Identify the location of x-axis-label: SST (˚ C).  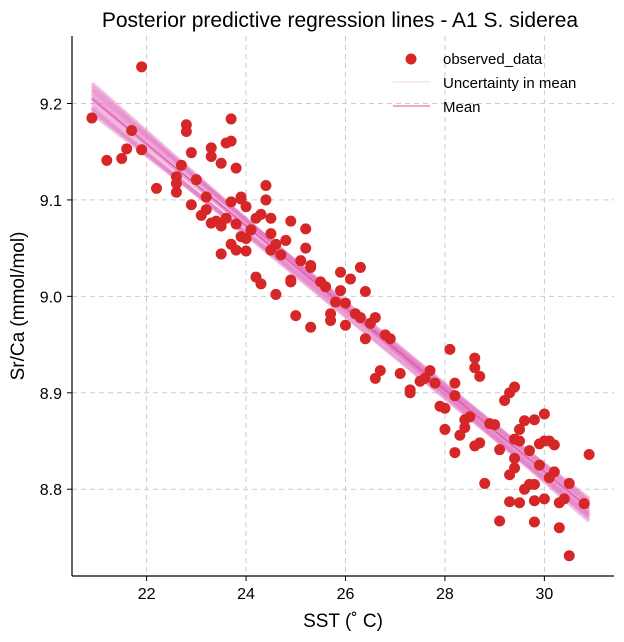
(343, 621).